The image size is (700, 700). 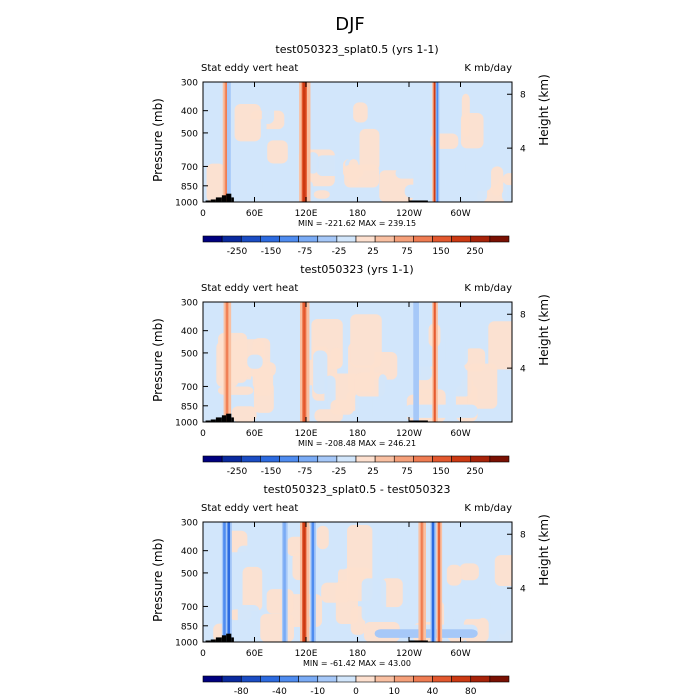 What do you see at coordinates (372, 472) in the screenshot?
I see `colorbar-label: 25` at bounding box center [372, 472].